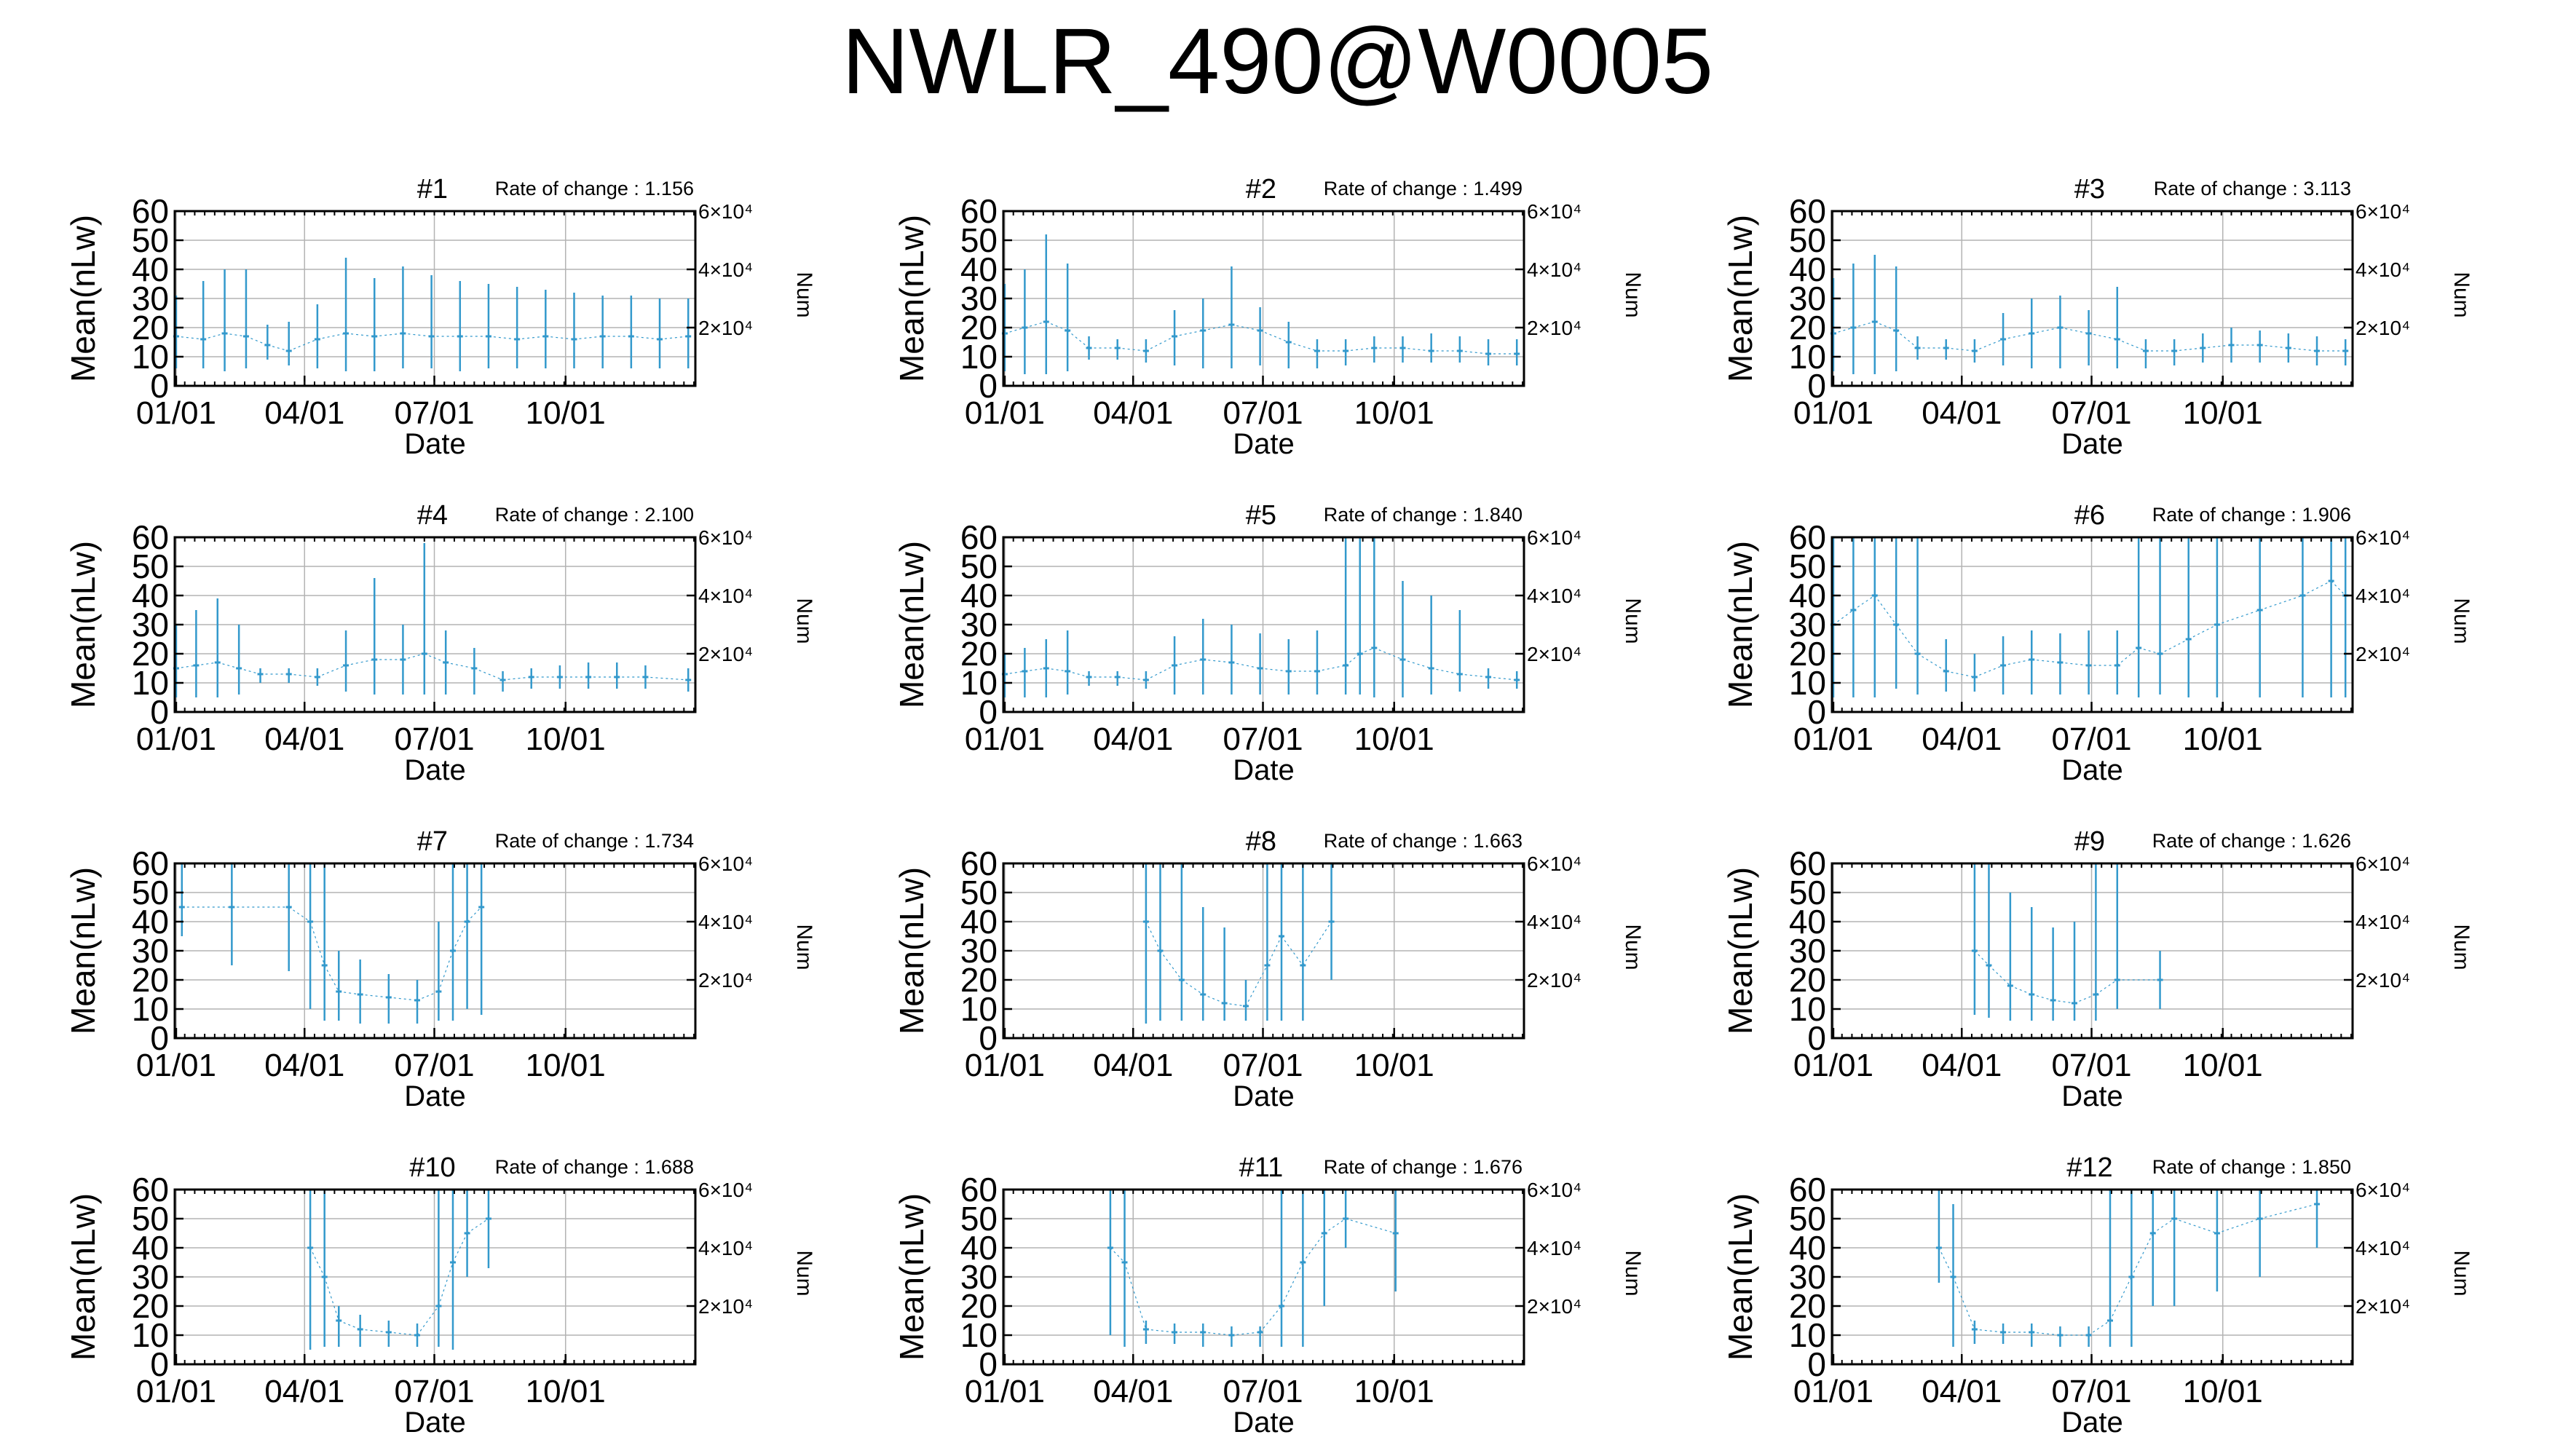 The height and width of the screenshot is (1456, 2555). What do you see at coordinates (159, 386) in the screenshot?
I see `y-tick-label: 0` at bounding box center [159, 386].